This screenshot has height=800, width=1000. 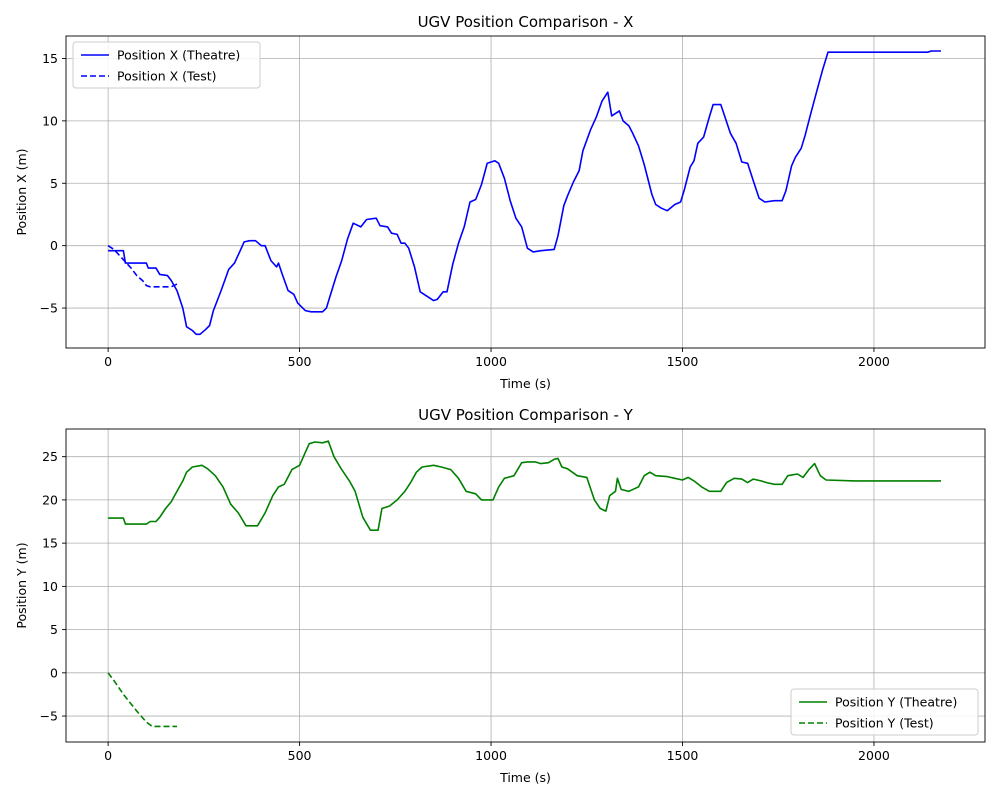 I want to click on y-tick-label: 25, so click(x=50, y=456).